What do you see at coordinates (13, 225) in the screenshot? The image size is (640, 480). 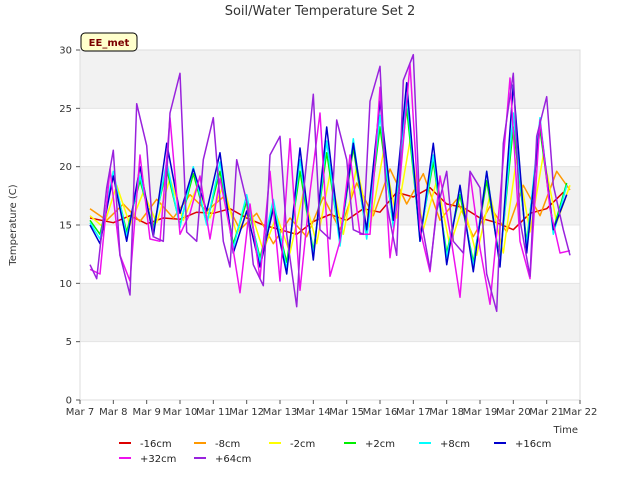 I see `y-axis-label: Temperature (C)` at bounding box center [13, 225].